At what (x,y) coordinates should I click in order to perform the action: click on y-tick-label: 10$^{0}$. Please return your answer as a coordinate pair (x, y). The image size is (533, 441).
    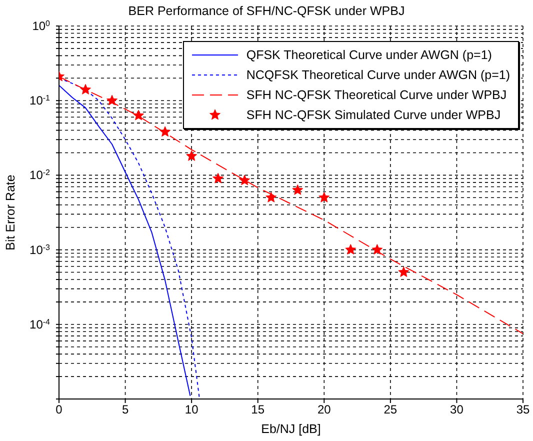
    Looking at the image, I should click on (41, 25).